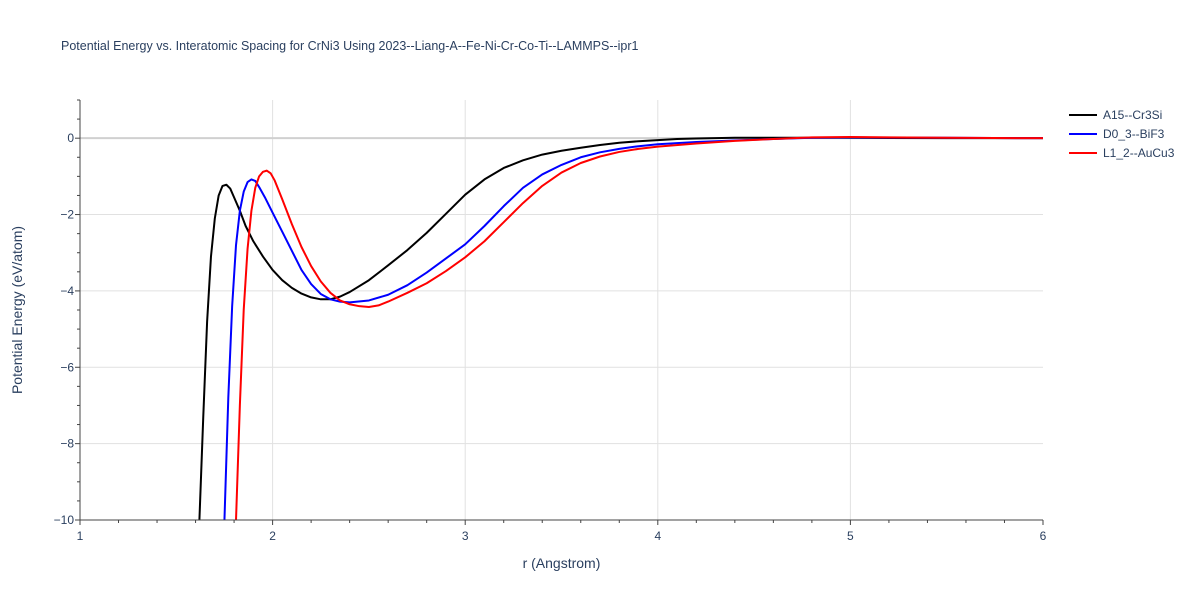  What do you see at coordinates (657, 536) in the screenshot?
I see `x-tick-label: 4` at bounding box center [657, 536].